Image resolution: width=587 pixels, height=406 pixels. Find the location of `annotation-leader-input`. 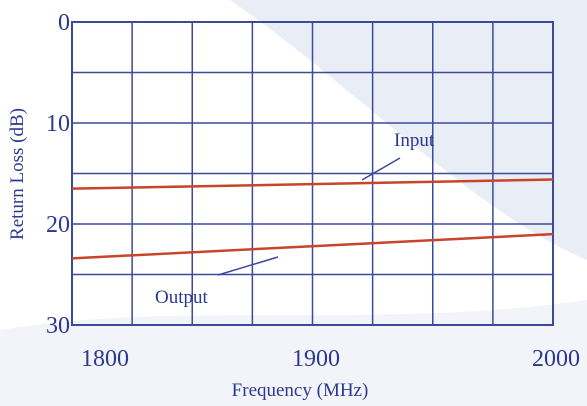

annotation-leader-input is located at coordinates (381, 169).